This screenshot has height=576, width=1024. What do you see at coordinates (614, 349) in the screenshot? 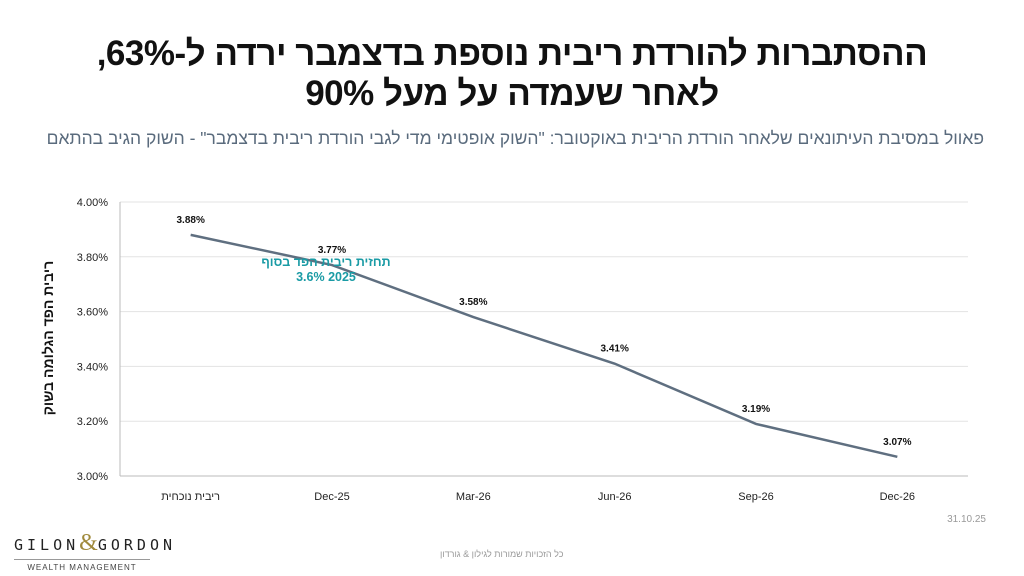
I see `data-label: 3.41%` at bounding box center [614, 349].